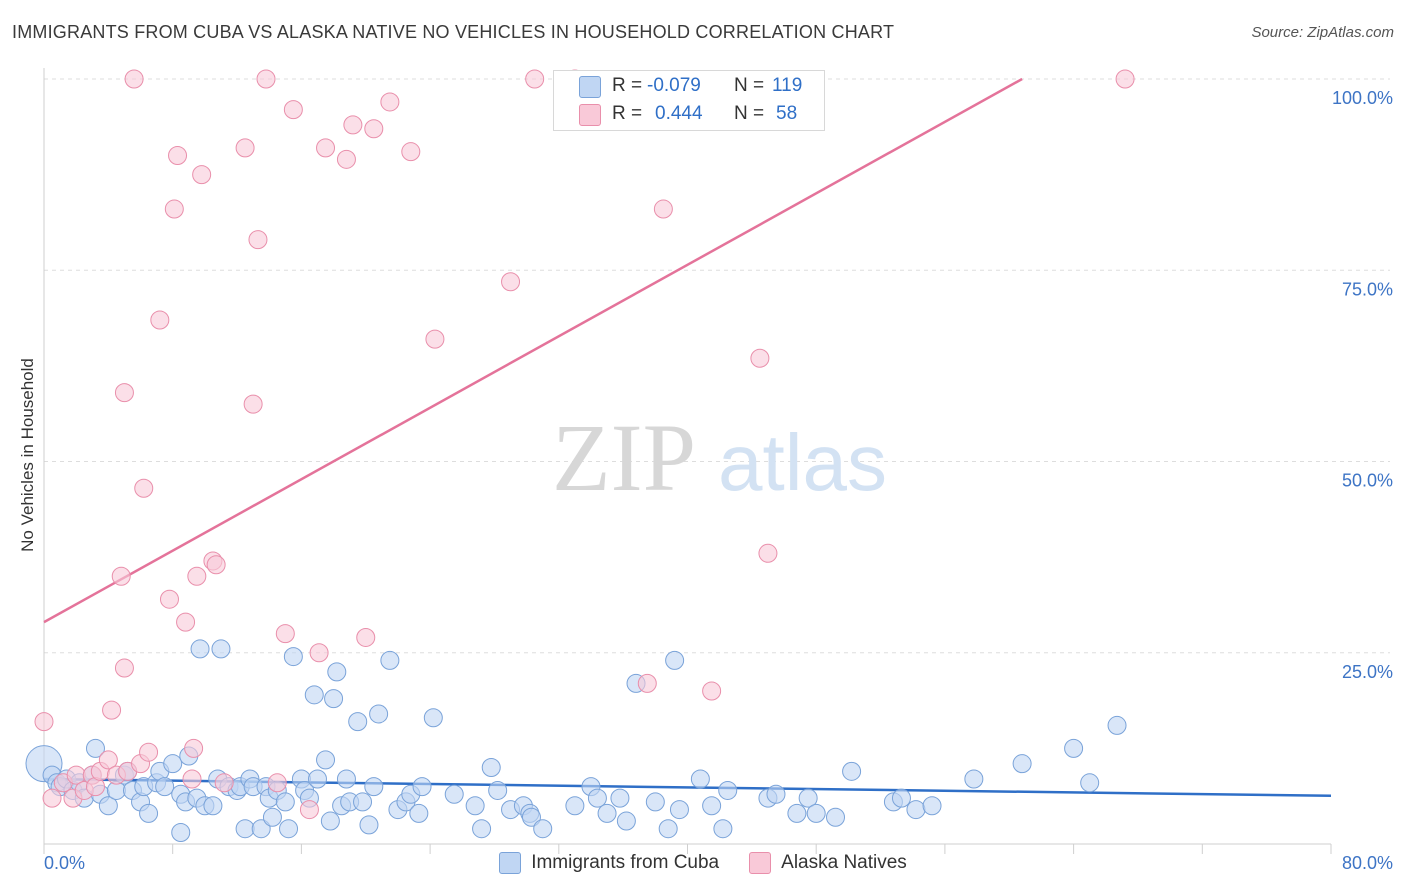 This screenshot has height=892, width=1406. Describe the element at coordinates (787, 85) in the screenshot. I see `n-value-cuba: 119` at that location.